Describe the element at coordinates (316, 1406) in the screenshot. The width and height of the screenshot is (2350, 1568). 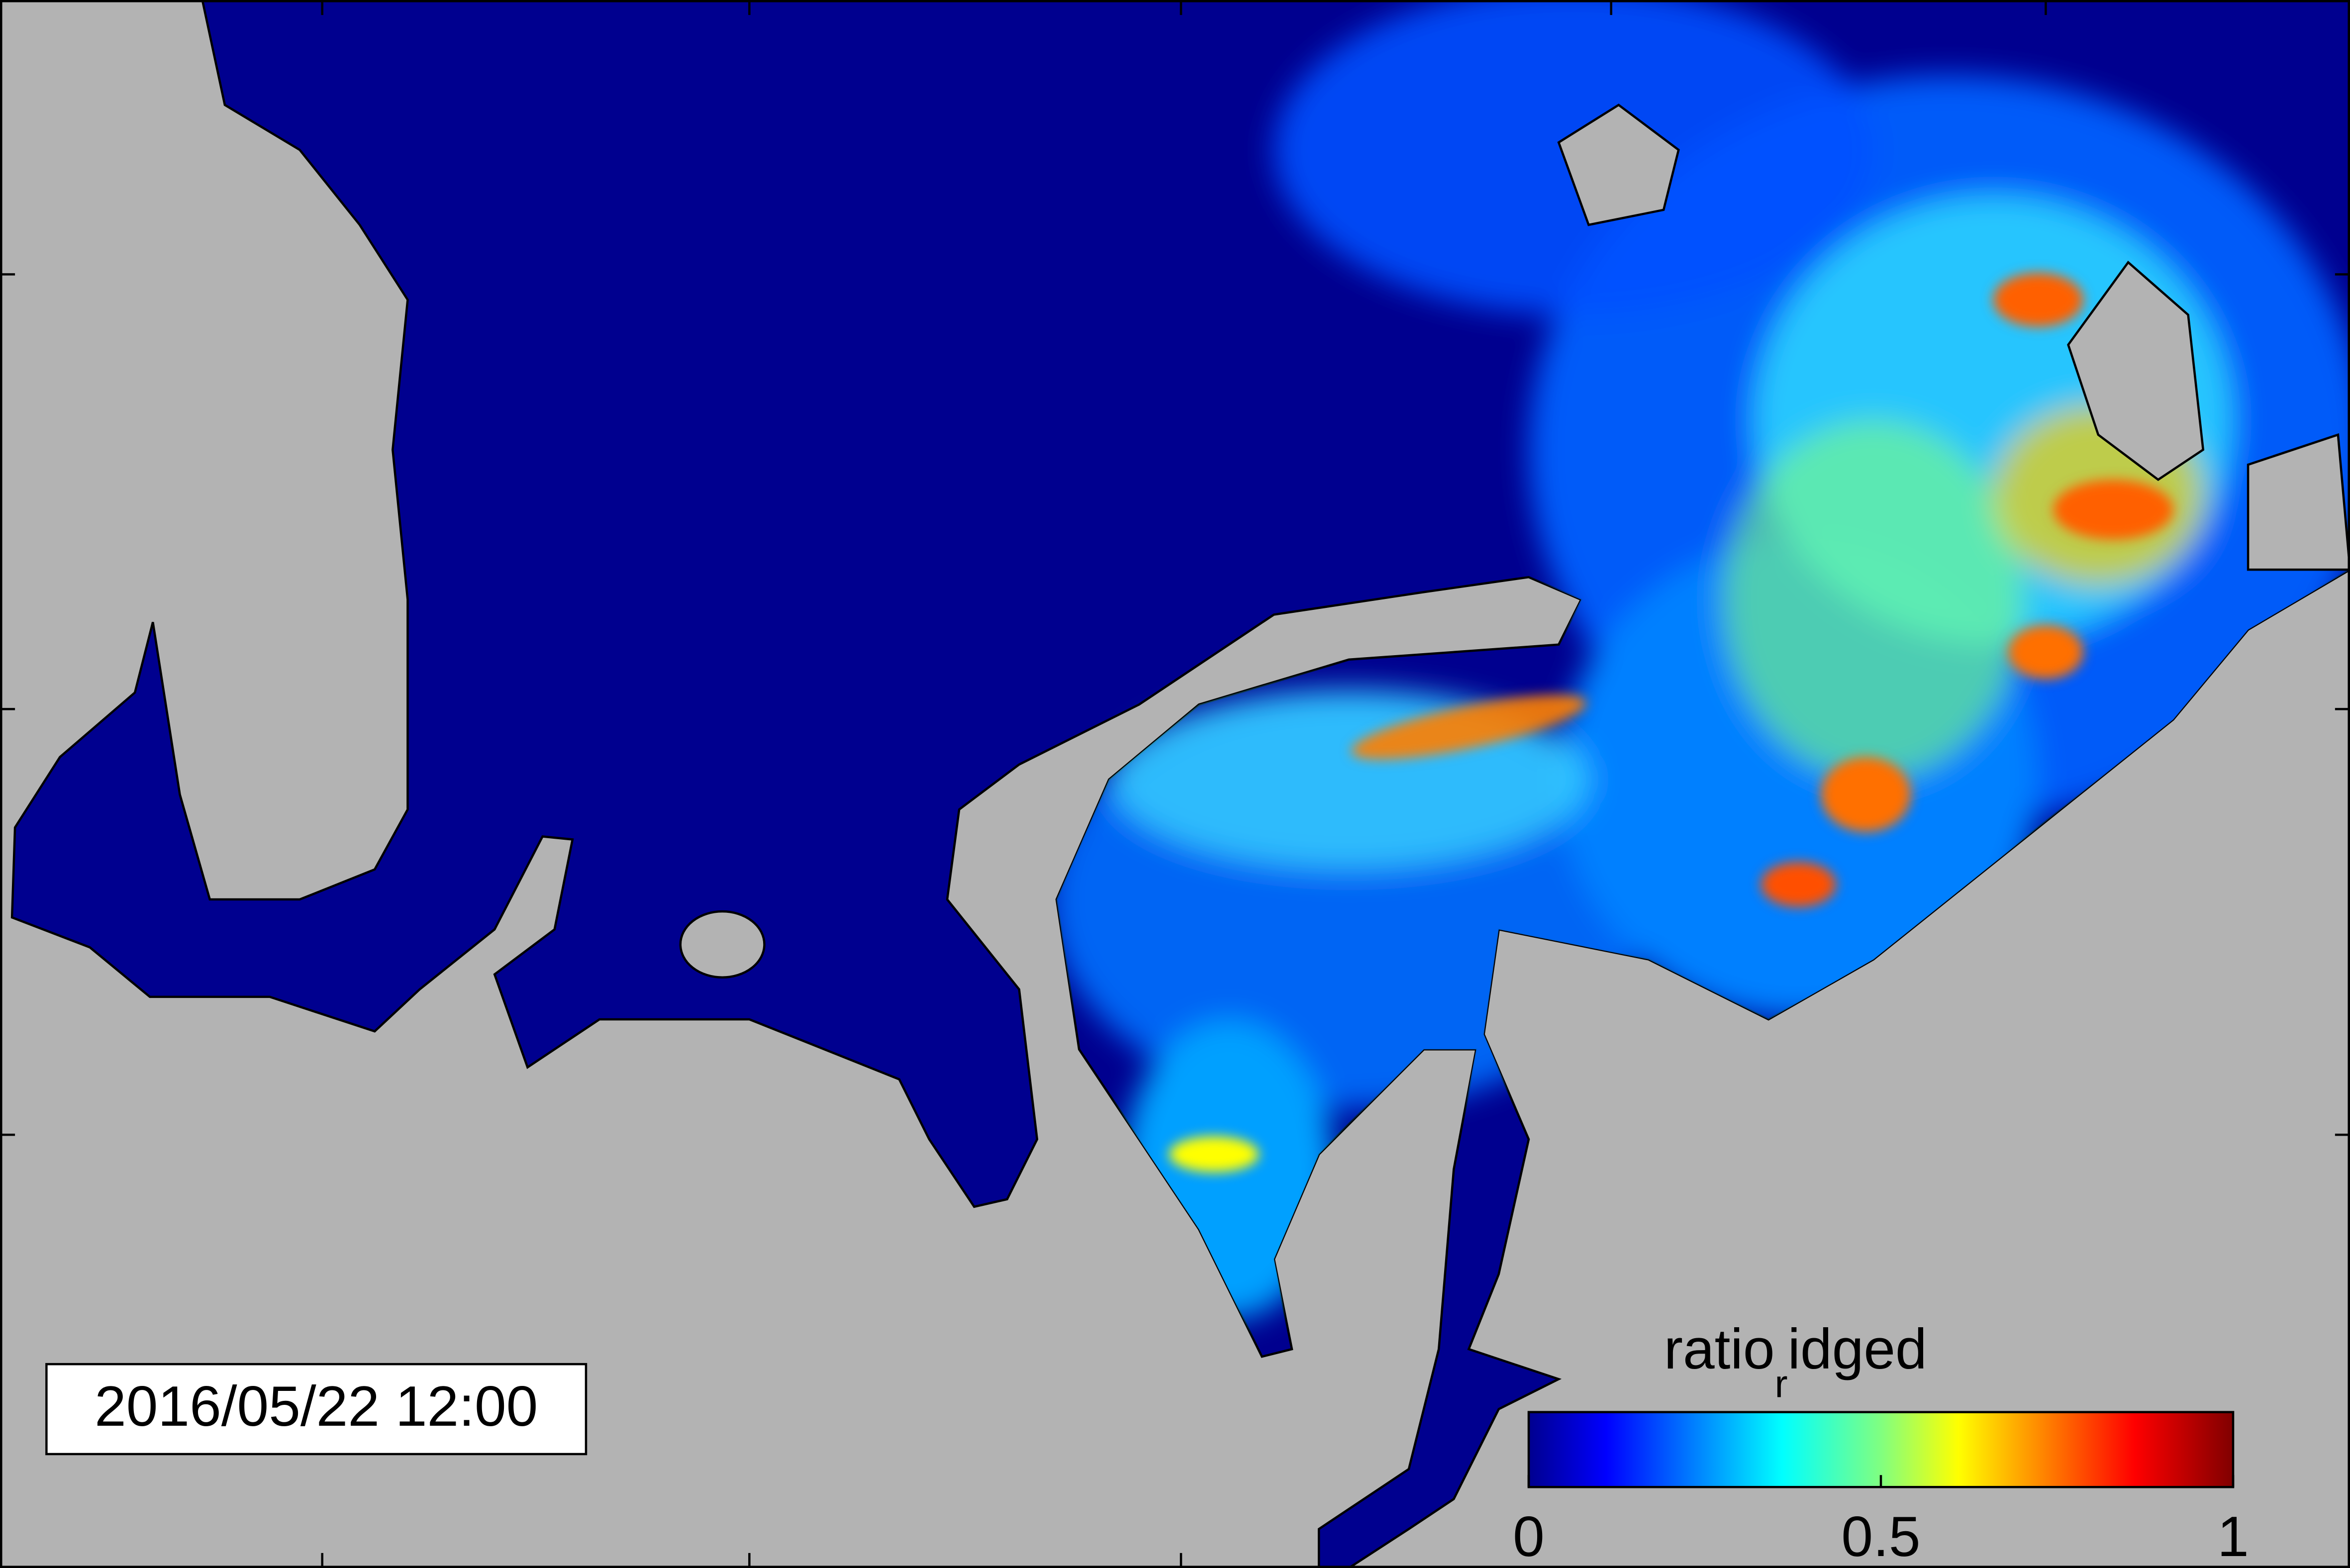
I see `timestamp: 2016/05/22 12:00` at that location.